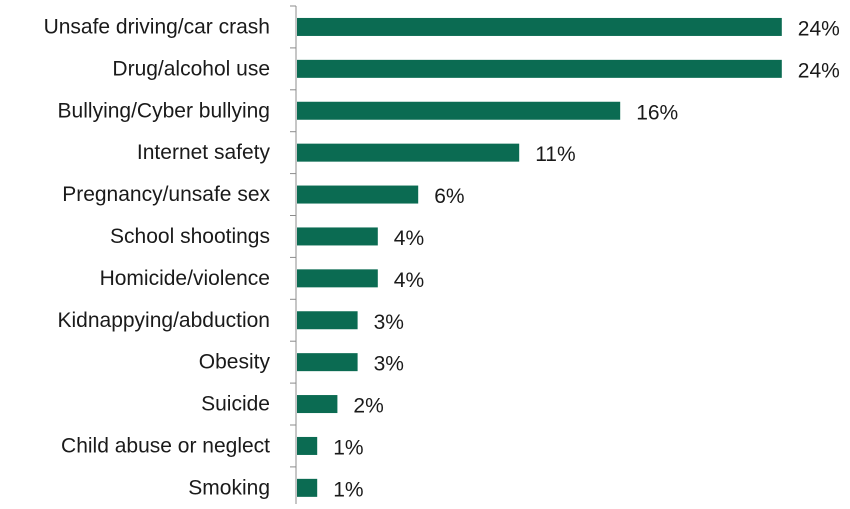 This screenshot has height=509, width=850. Describe the element at coordinates (166, 194) in the screenshot. I see `category-label: Pregnancy/unsafe sex` at that location.